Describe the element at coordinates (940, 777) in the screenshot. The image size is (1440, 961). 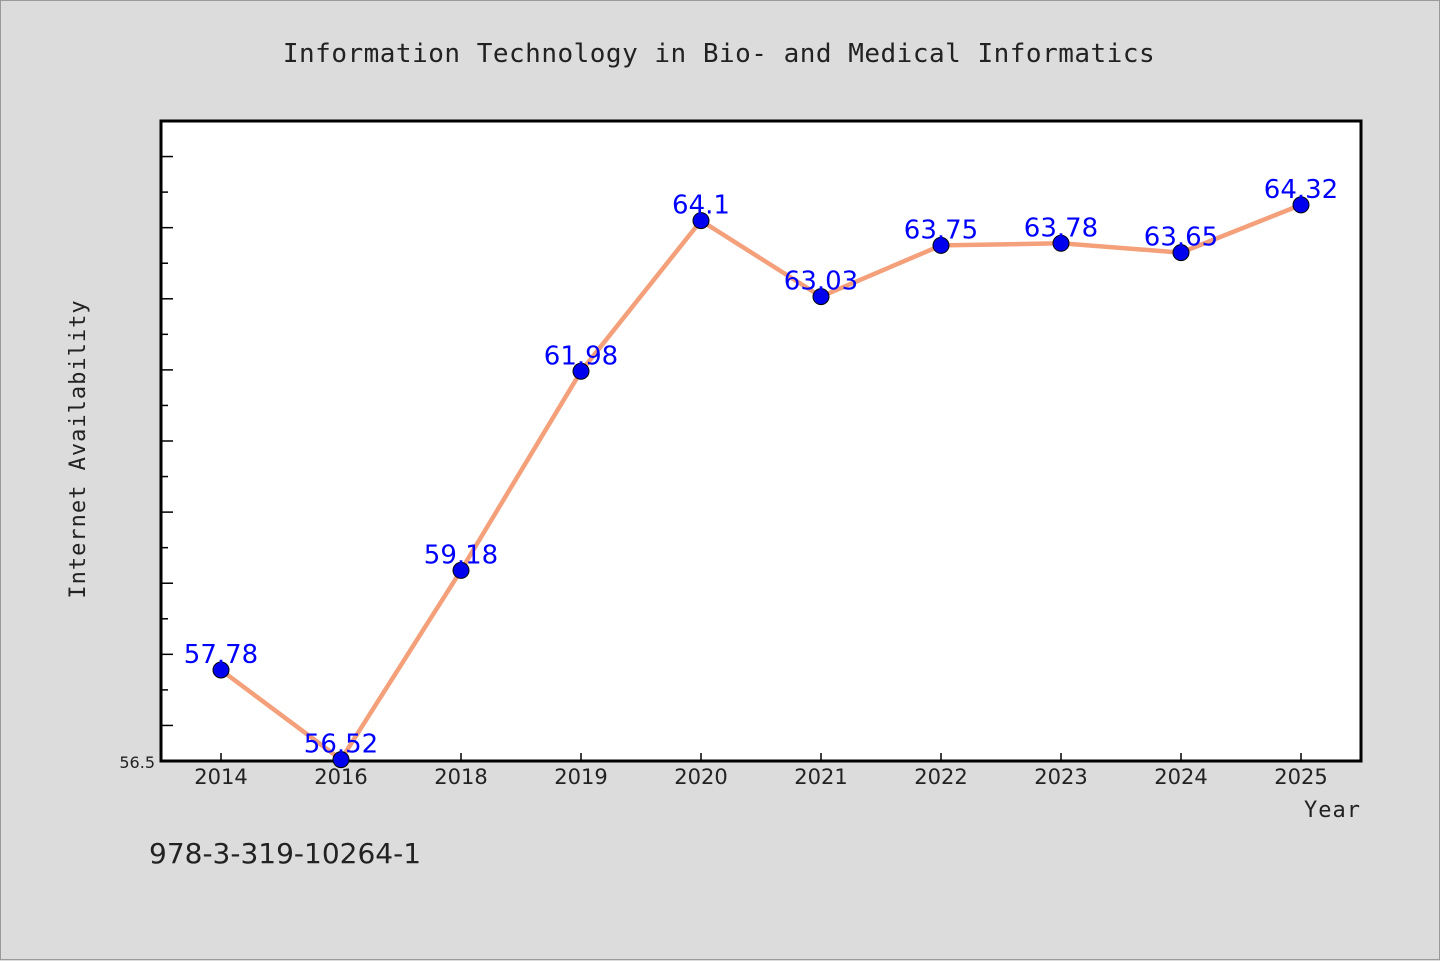
I see `x-tick-label-2022: 2022` at that location.